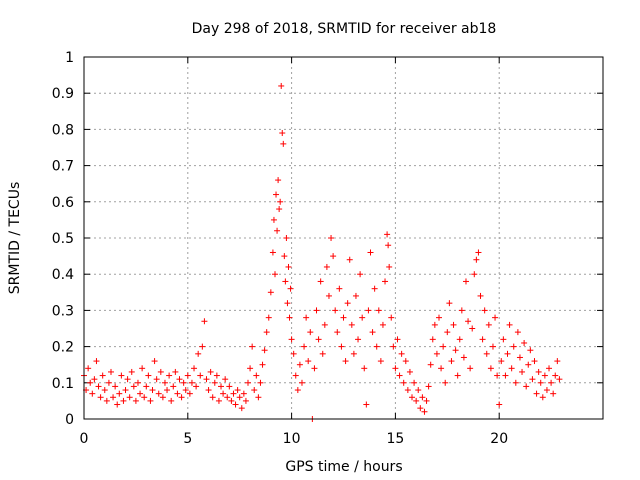 The width and height of the screenshot is (640, 480). Describe the element at coordinates (499, 439) in the screenshot. I see `x-tick-label: 20` at that location.